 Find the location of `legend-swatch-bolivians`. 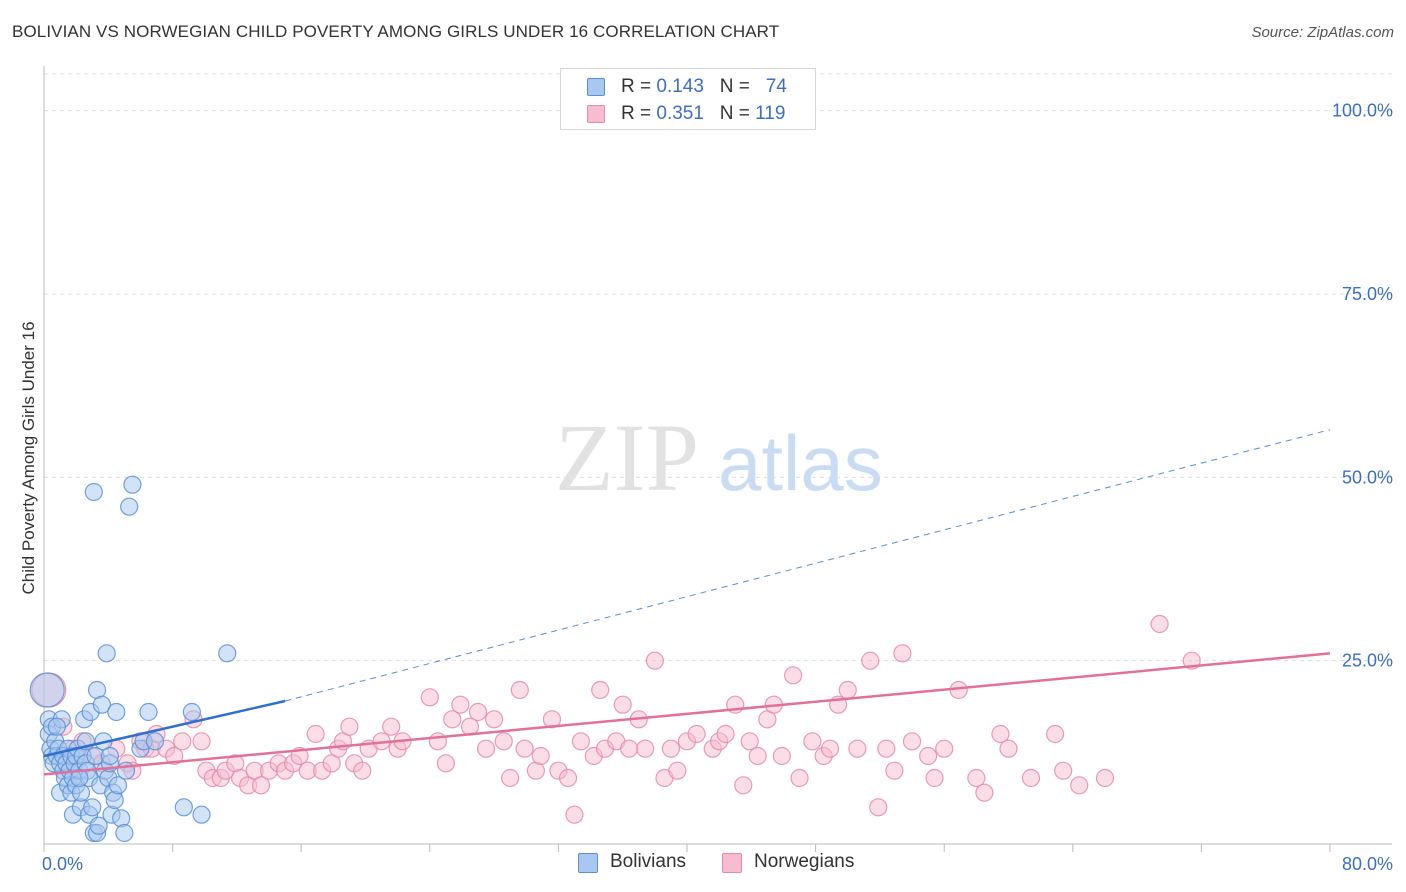

legend-swatch-bolivians is located at coordinates (596, 87).